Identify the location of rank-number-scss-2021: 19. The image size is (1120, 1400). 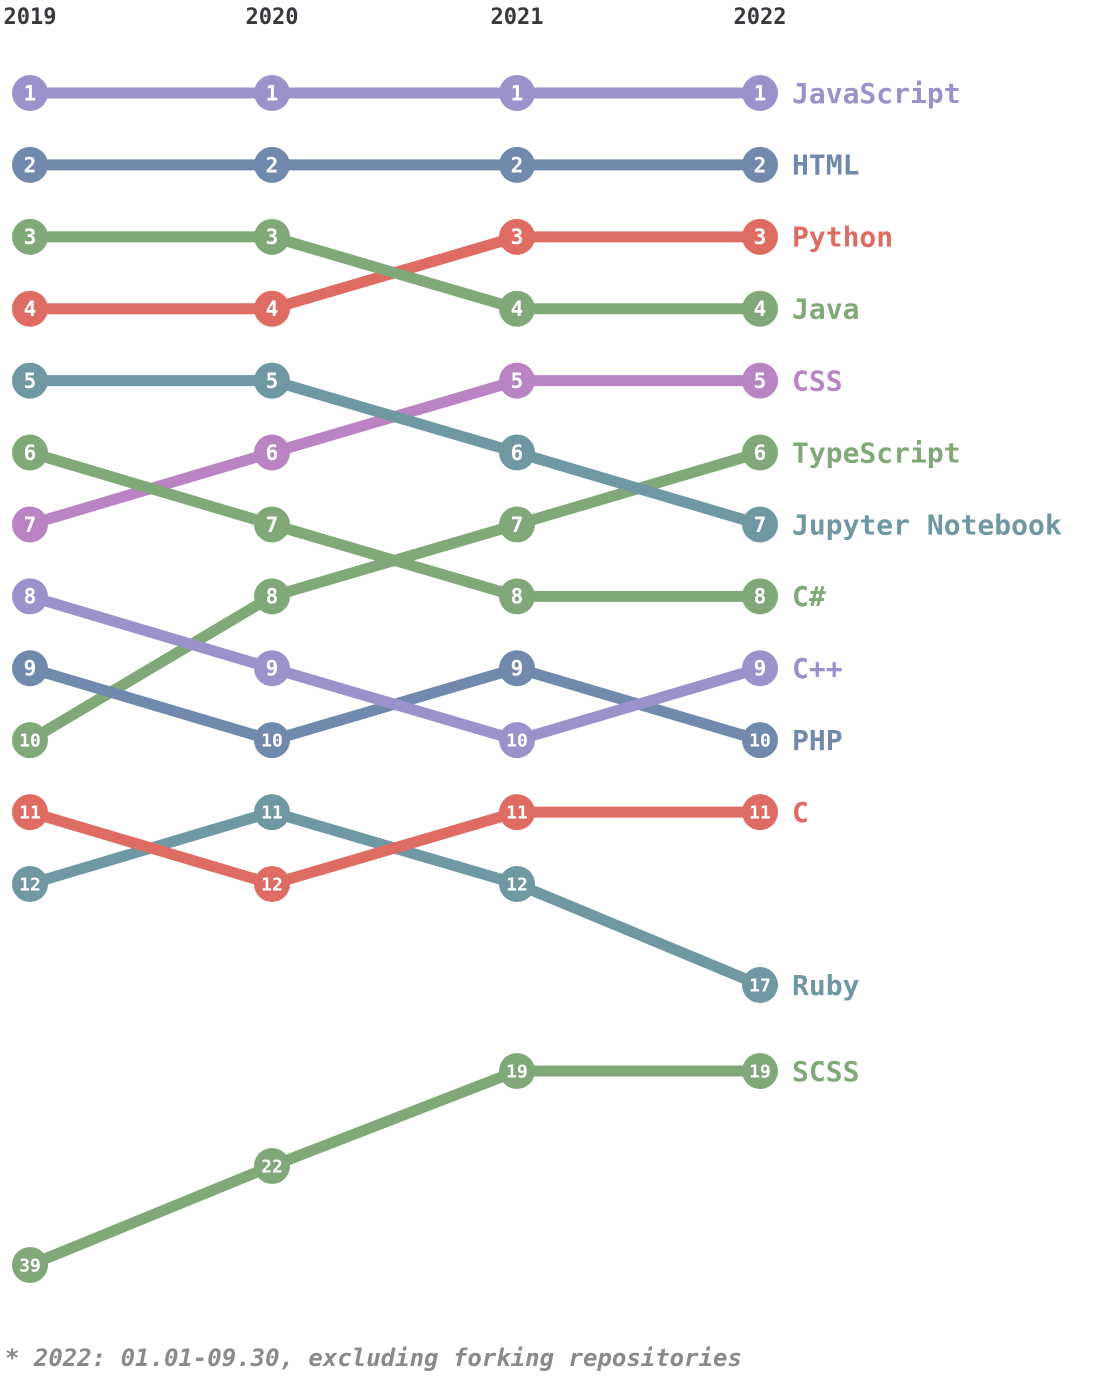
(517, 1071).